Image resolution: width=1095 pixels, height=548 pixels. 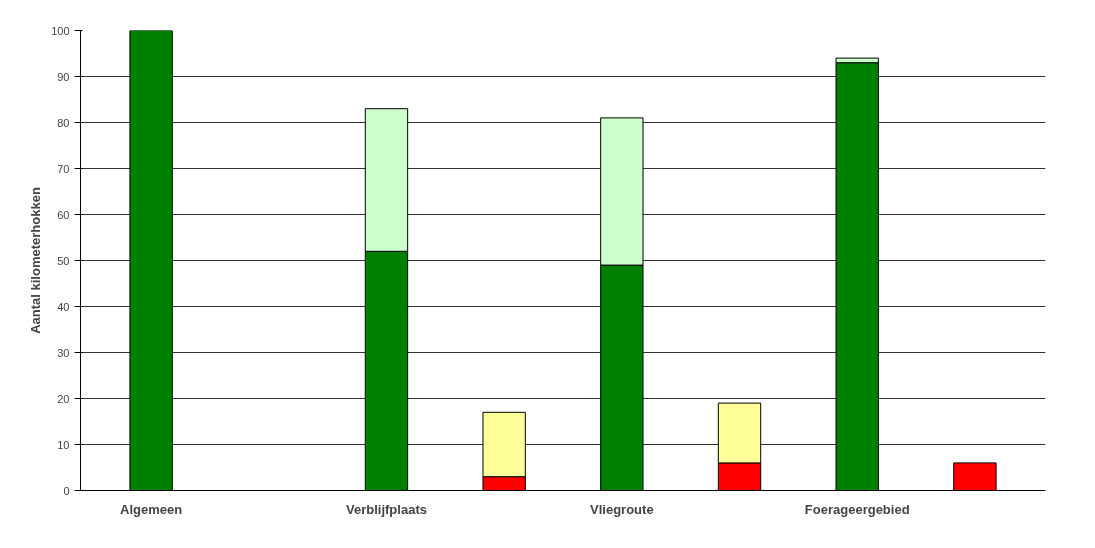 What do you see at coordinates (63, 214) in the screenshot?
I see `y-tick-label: 60` at bounding box center [63, 214].